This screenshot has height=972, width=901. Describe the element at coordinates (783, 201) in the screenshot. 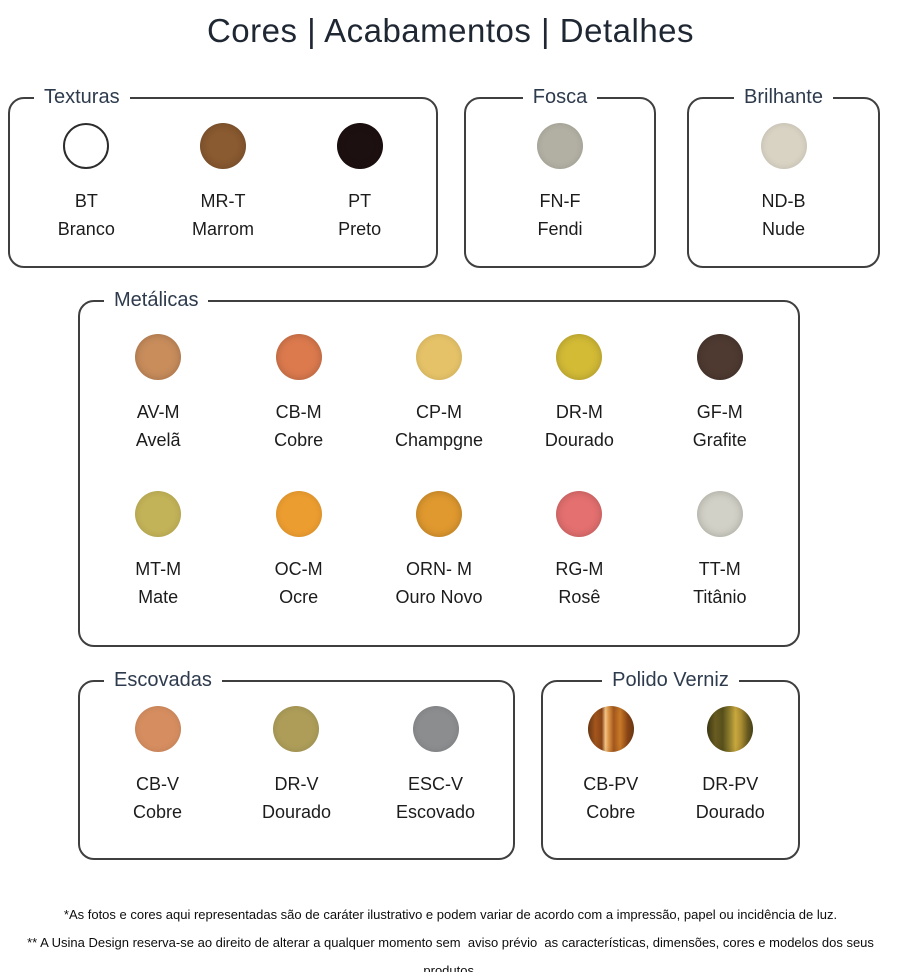

I see `swatch-code: ND-B` at that location.